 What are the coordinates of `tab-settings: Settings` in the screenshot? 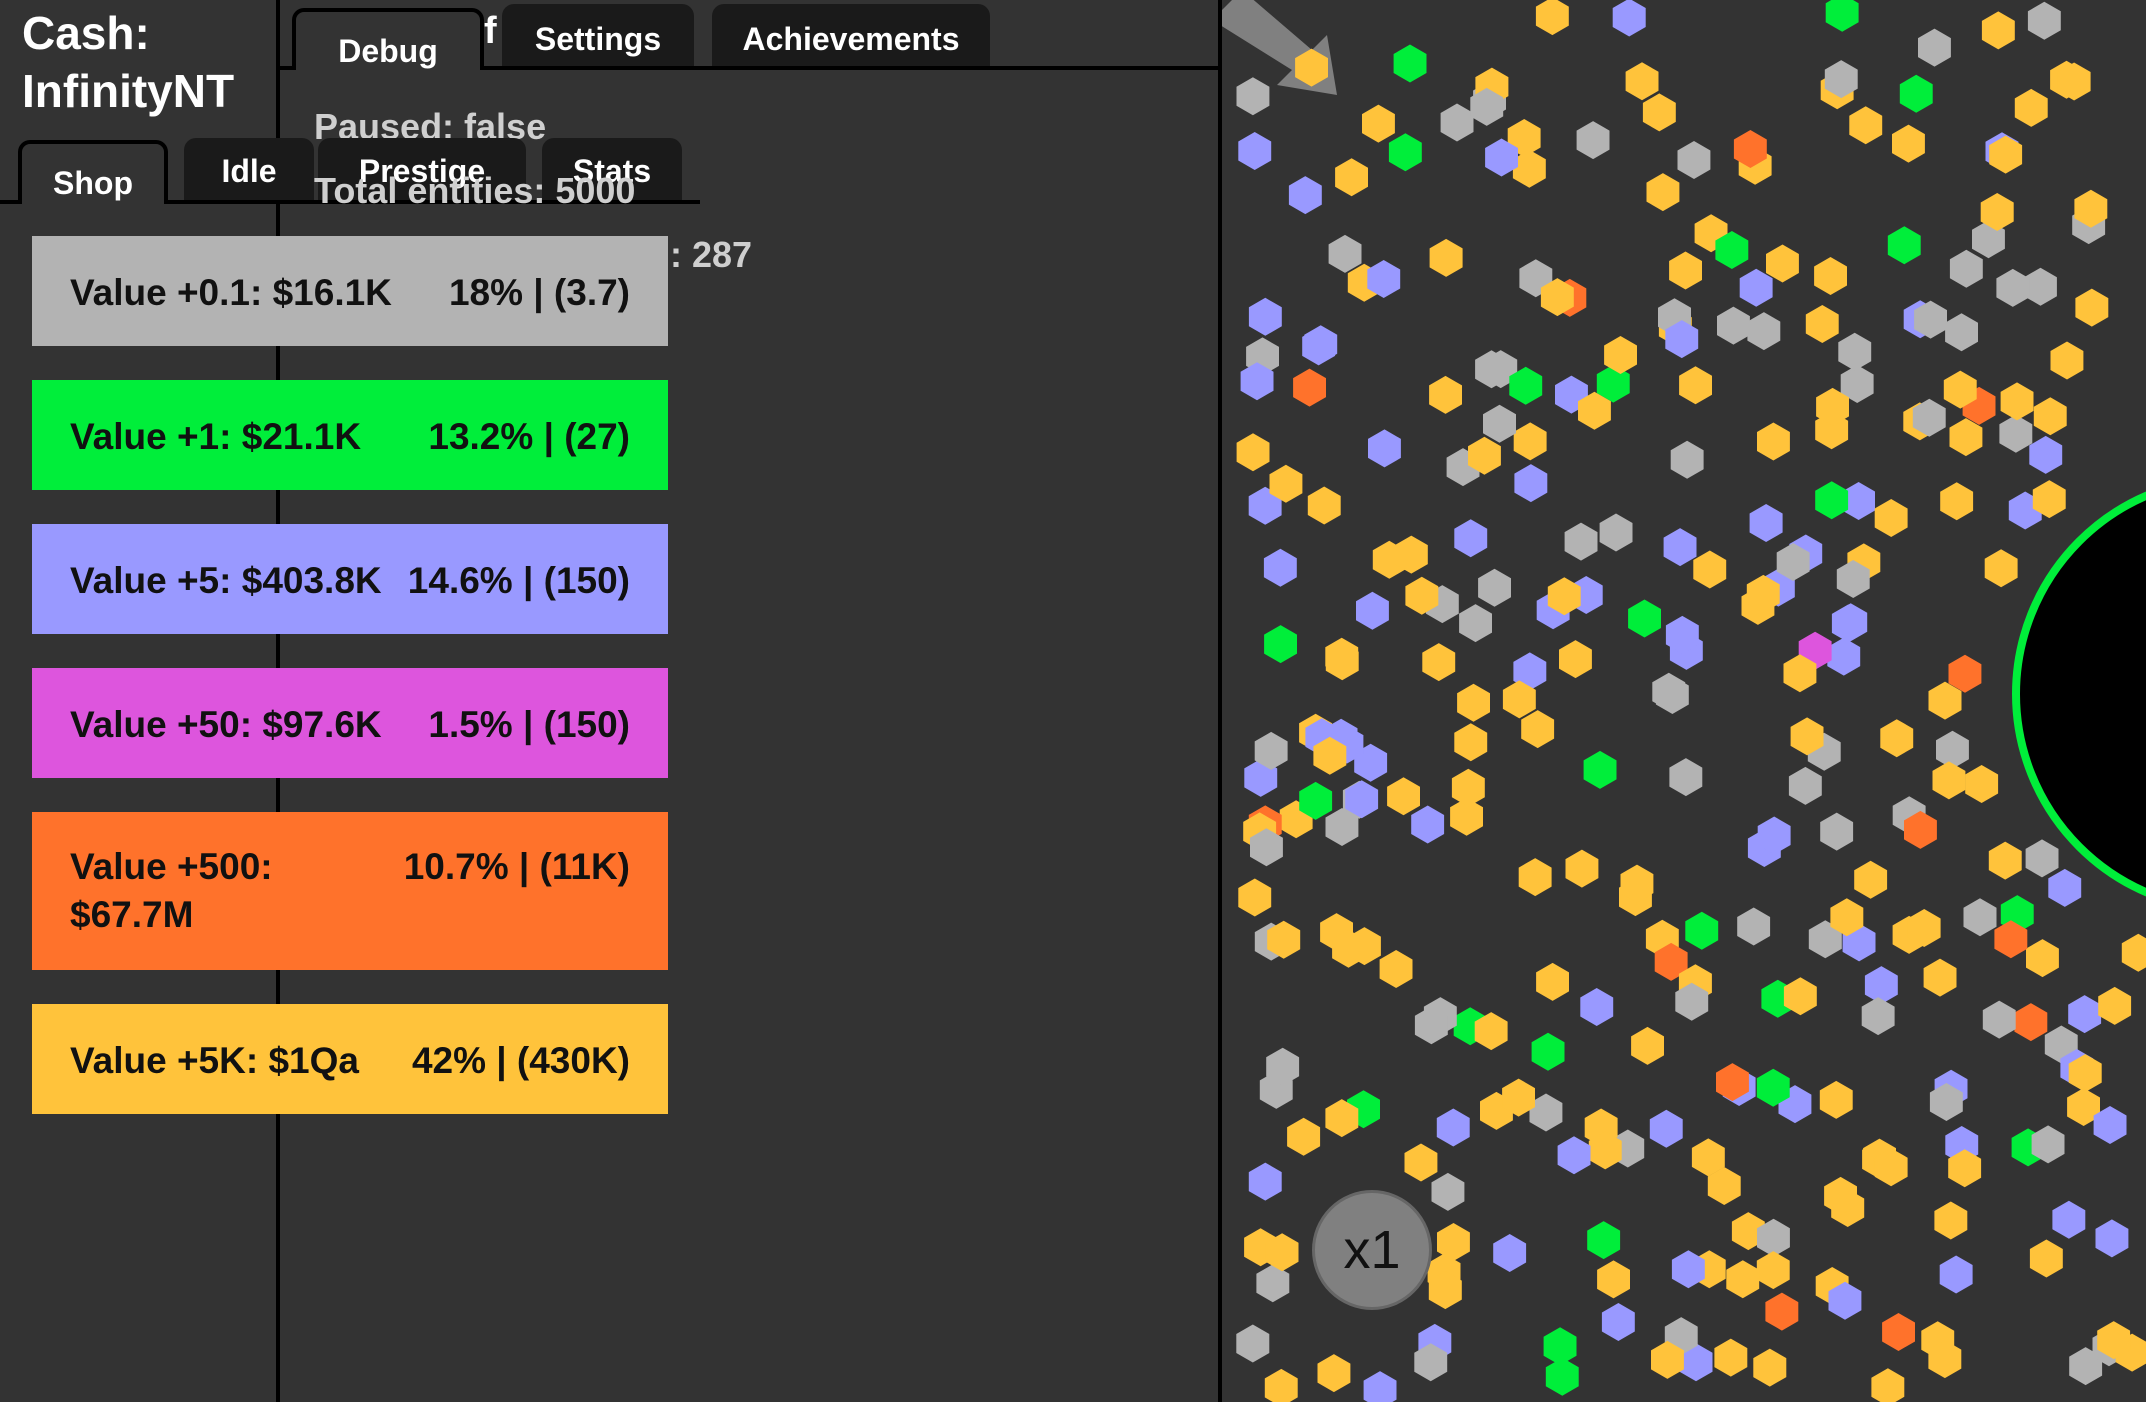 It's located at (598, 35).